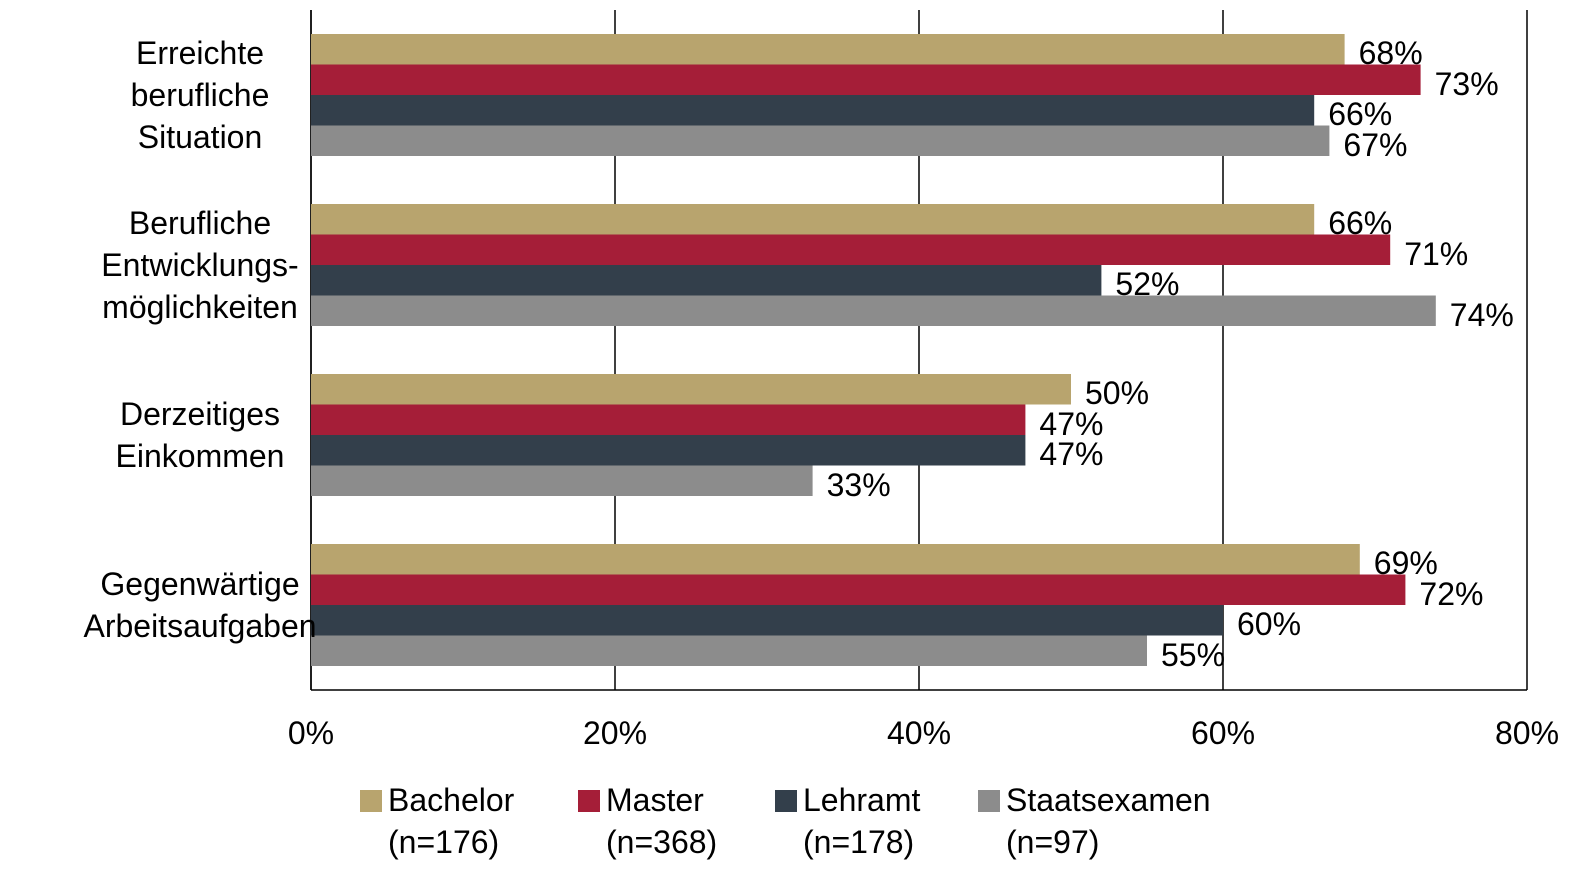  Describe the element at coordinates (200, 95) in the screenshot. I see `y-tick-label: Erreichte berufliche Situation` at that location.